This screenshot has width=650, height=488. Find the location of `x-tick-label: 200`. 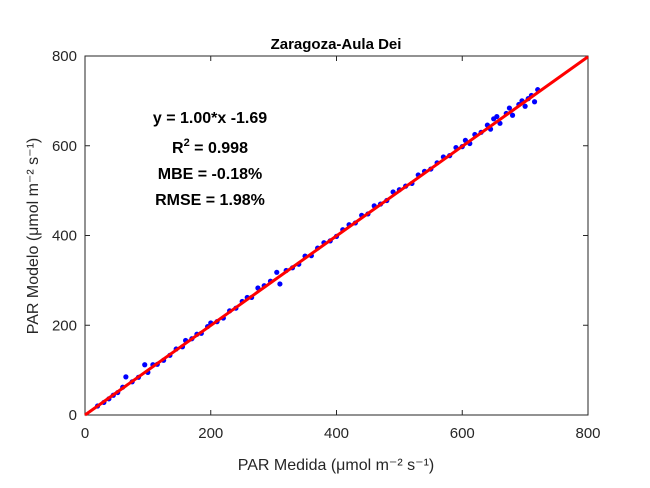

x-tick-label: 200 is located at coordinates (210, 433).